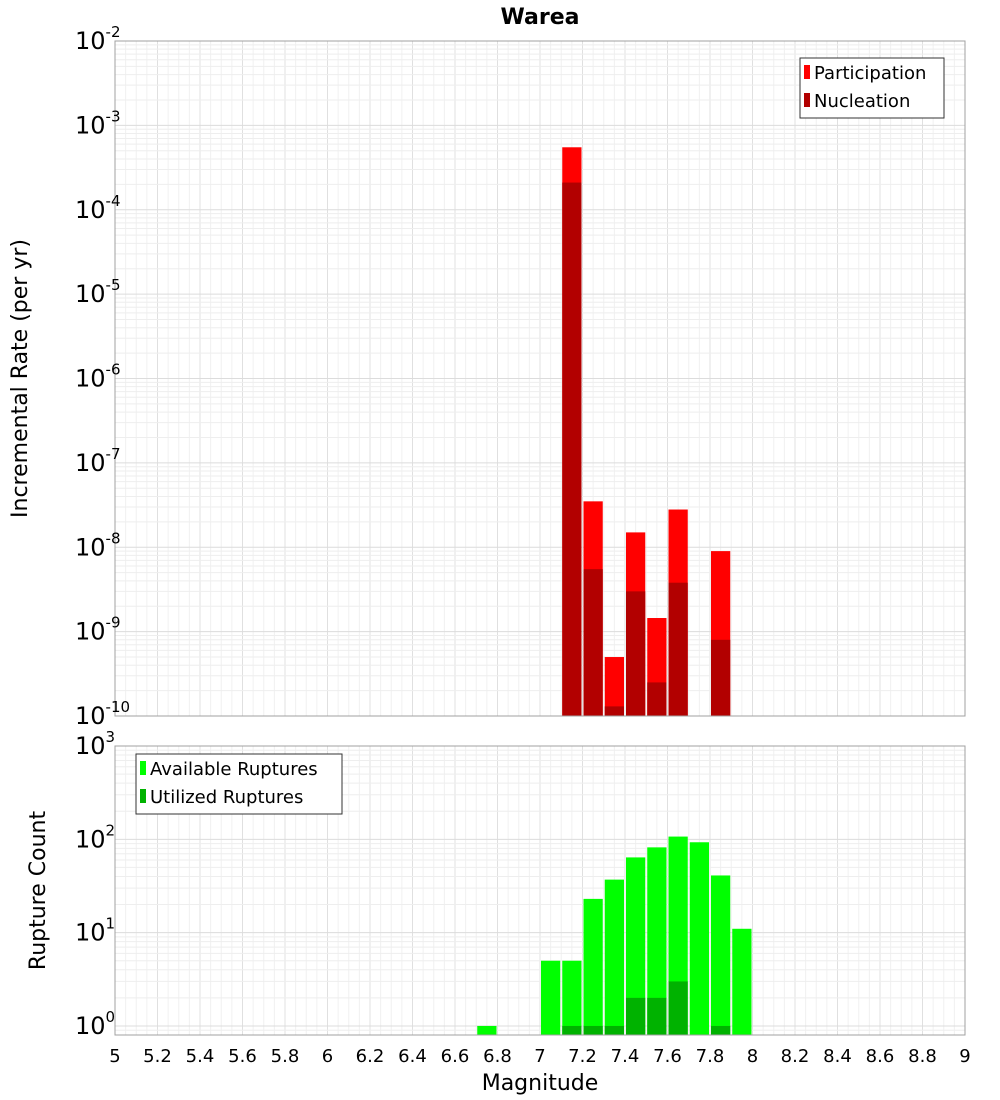 This screenshot has height=1100, width=1000. I want to click on x-tick-label: 8.6, so click(880, 1056).